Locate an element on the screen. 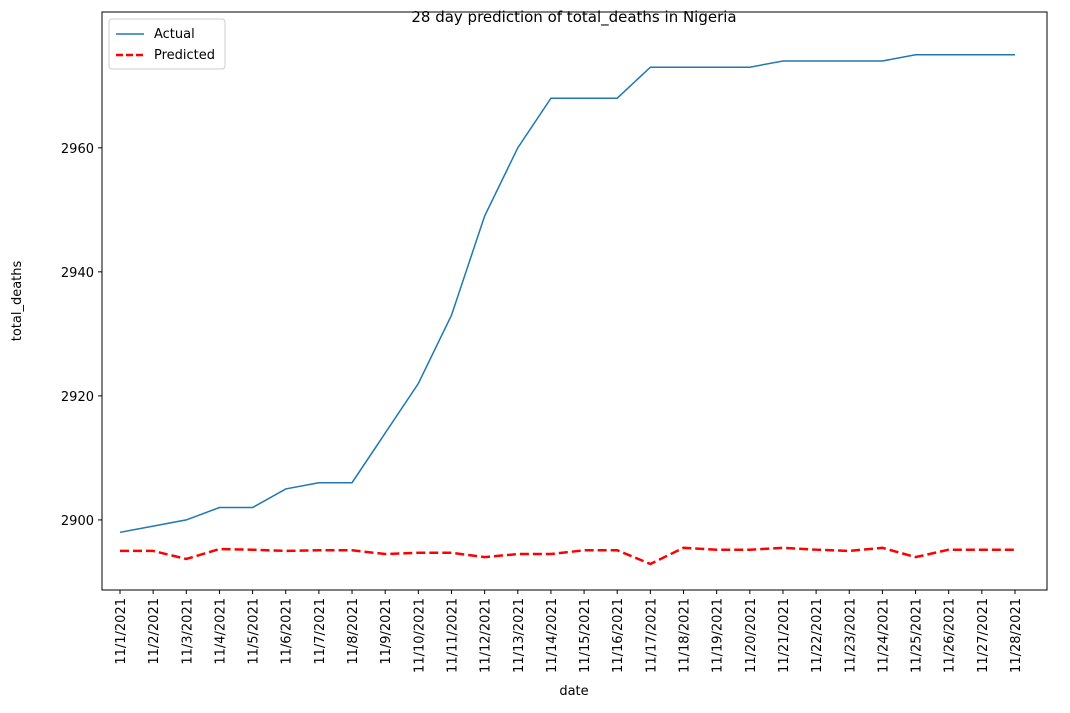  x-tick-label: 11/25/2021 is located at coordinates (917, 635).